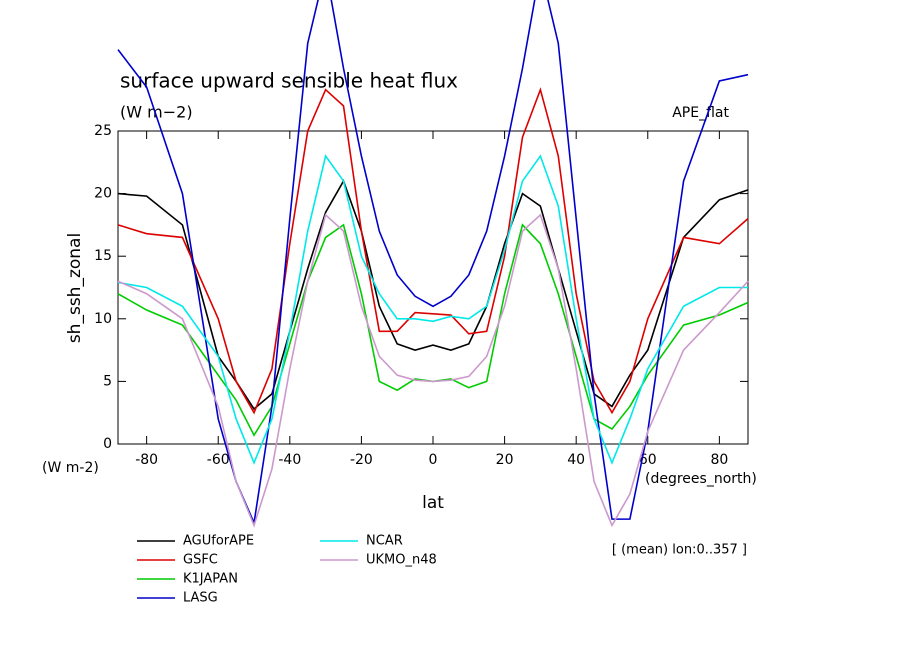 Image resolution: width=904 pixels, height=658 pixels. Describe the element at coordinates (218, 541) in the screenshot. I see `legend-label: AGUforAPE` at that location.